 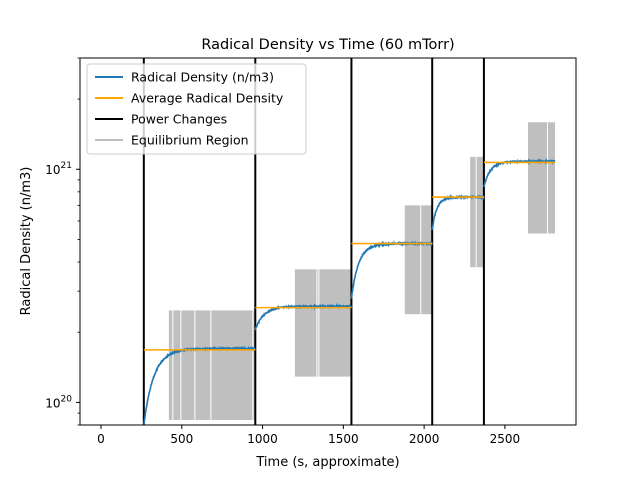 I want to click on x-tick-label: 1000, so click(x=262, y=439).